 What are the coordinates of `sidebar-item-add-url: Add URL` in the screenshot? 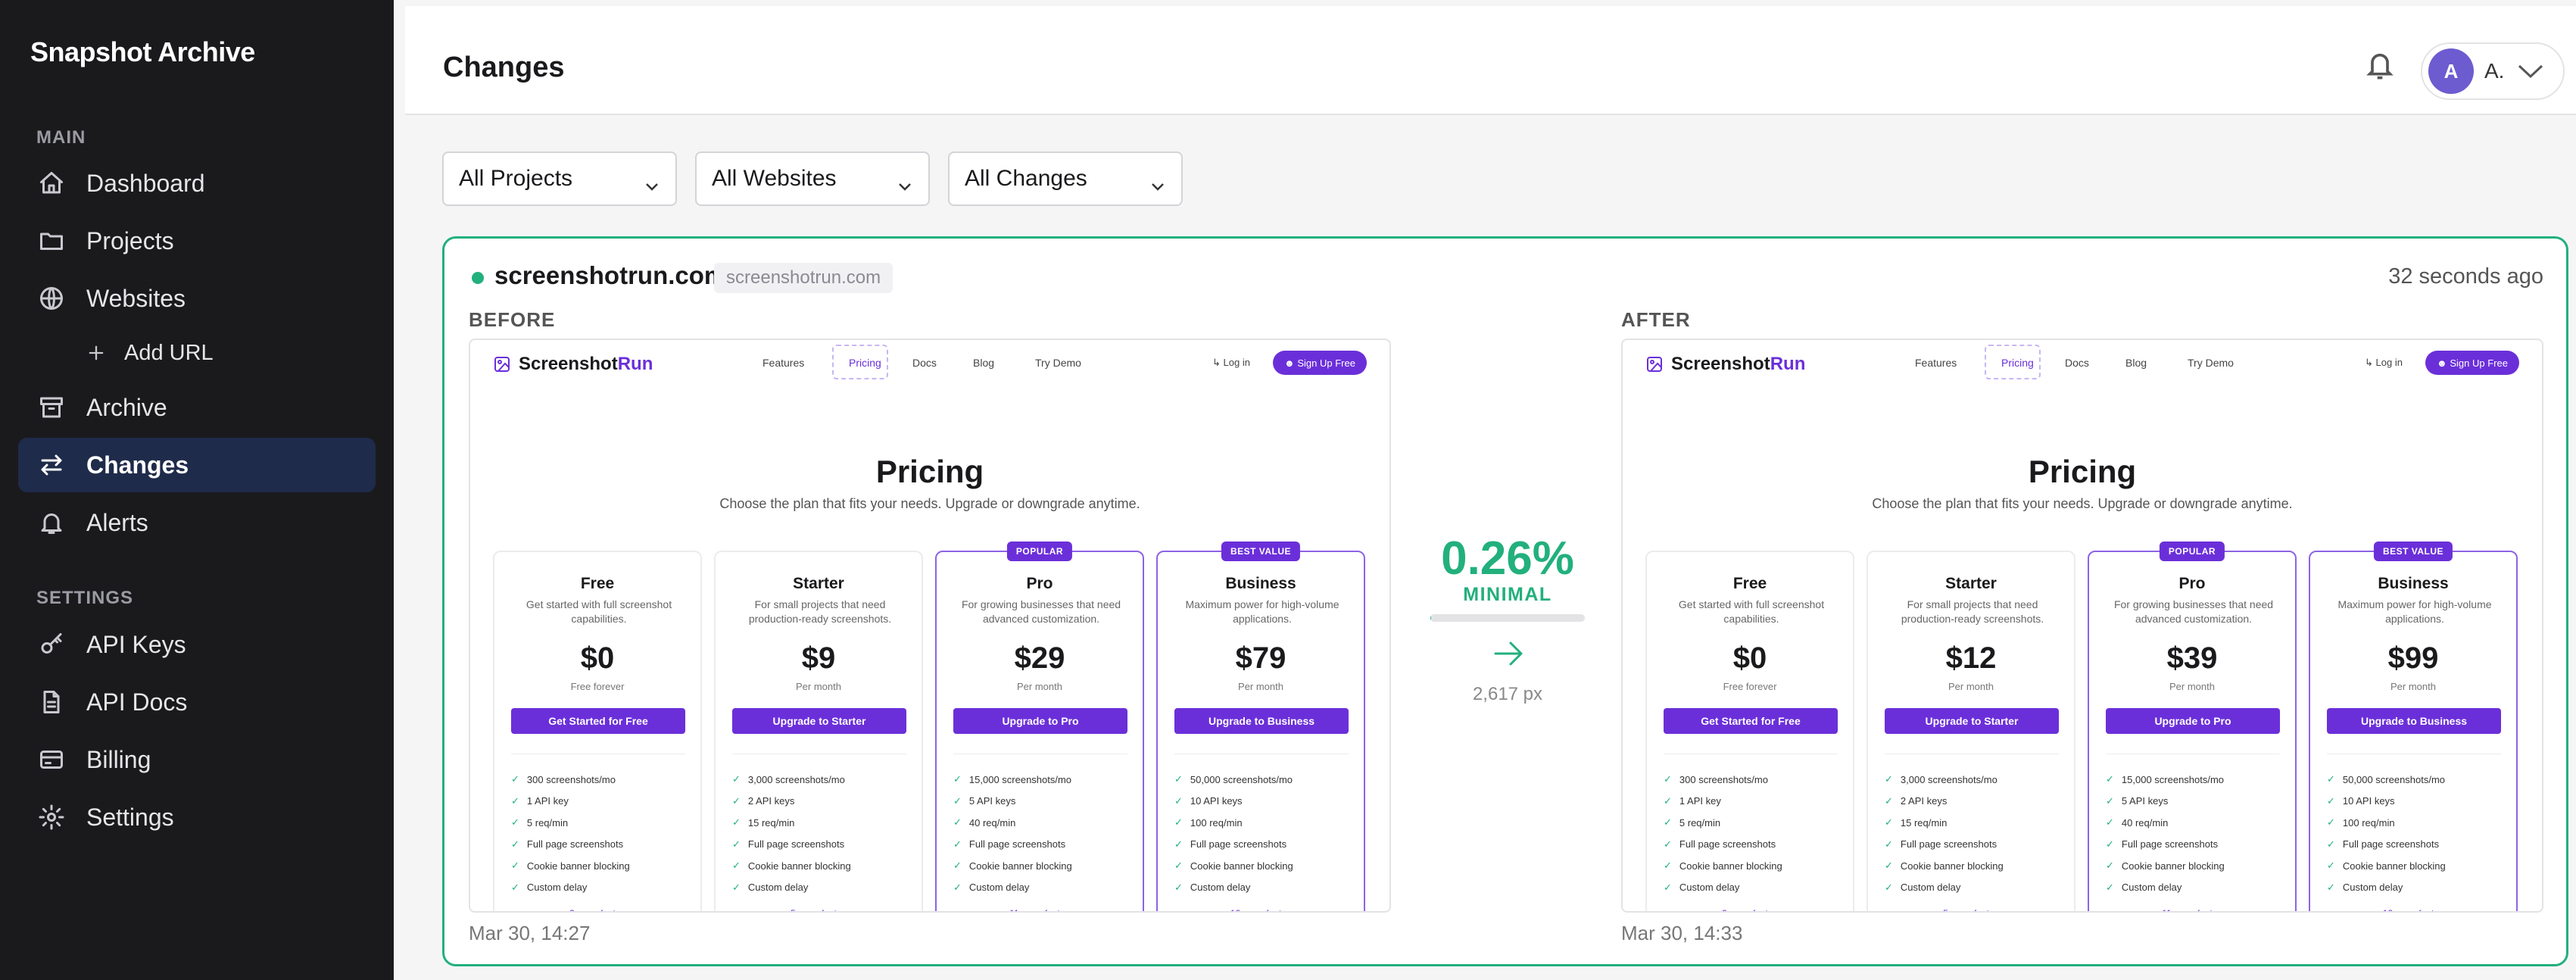 It's located at (221, 353).